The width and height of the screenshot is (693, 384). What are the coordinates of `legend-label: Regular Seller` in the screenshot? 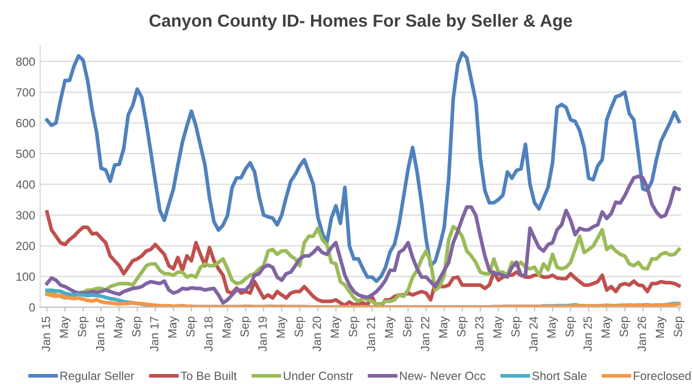 It's located at (97, 376).